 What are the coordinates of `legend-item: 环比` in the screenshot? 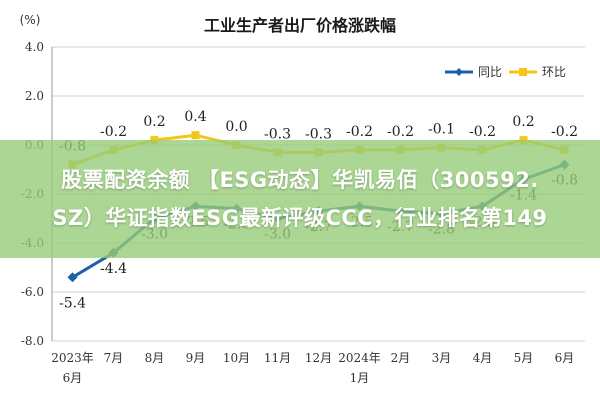 It's located at (537, 72).